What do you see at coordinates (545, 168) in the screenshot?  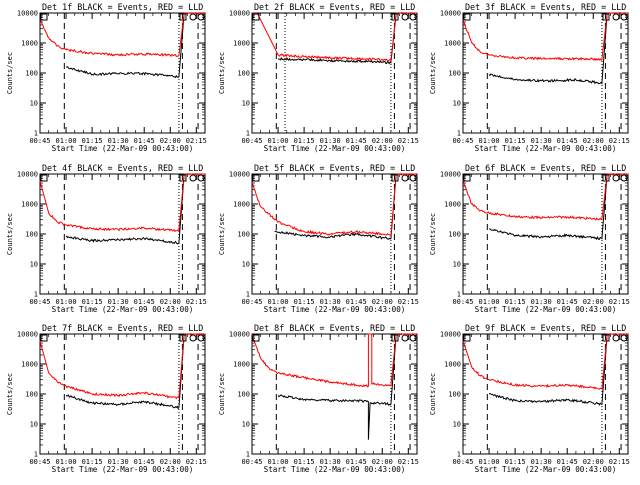 I see `chart-title: Det 6f BLACK = Events, RED = LLD` at bounding box center [545, 168].